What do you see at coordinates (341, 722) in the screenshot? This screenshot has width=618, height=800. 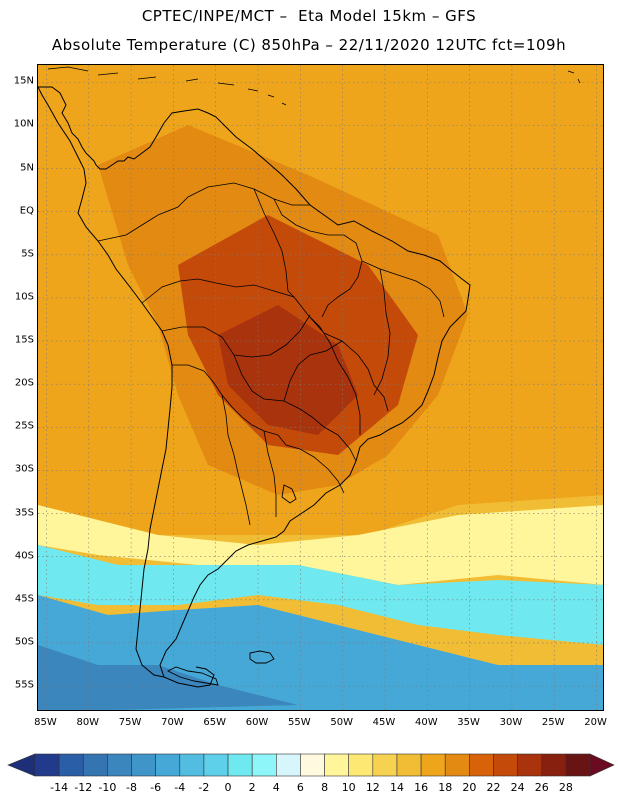 I see `lon-label: 50W` at bounding box center [341, 722].